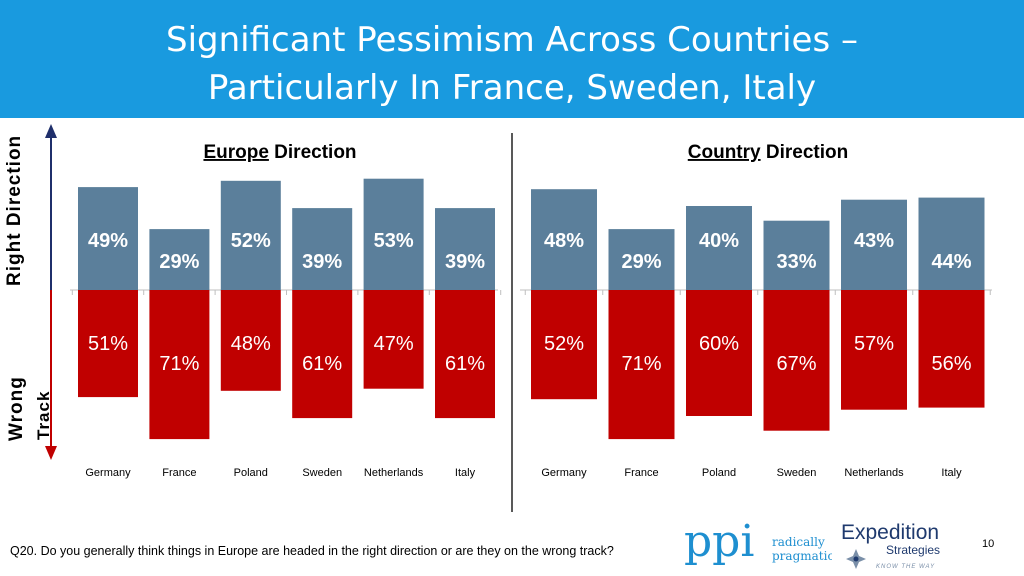 This screenshot has height=576, width=1024. Describe the element at coordinates (394, 241) in the screenshot. I see `label-right-europe-netherlands: 53%` at that location.